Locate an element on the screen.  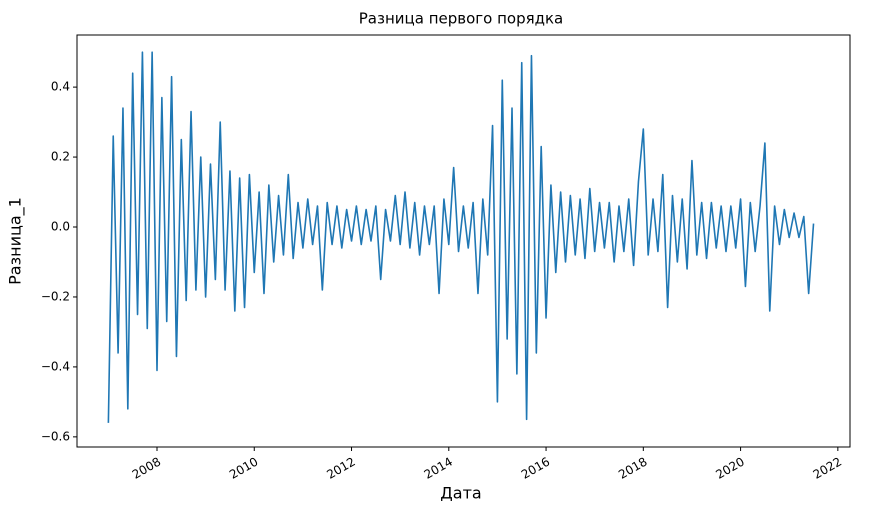
chart-title: Разница первого порядка is located at coordinates (461, 19).